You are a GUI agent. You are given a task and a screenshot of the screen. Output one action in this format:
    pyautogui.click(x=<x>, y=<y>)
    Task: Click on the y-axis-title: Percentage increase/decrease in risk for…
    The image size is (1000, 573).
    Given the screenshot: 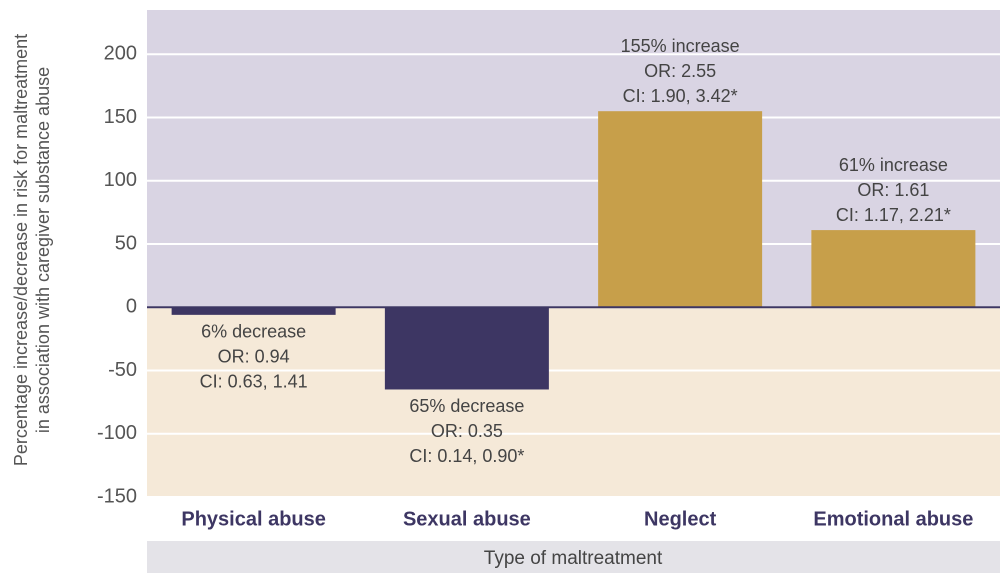 What is the action you would take?
    pyautogui.click(x=32, y=250)
    